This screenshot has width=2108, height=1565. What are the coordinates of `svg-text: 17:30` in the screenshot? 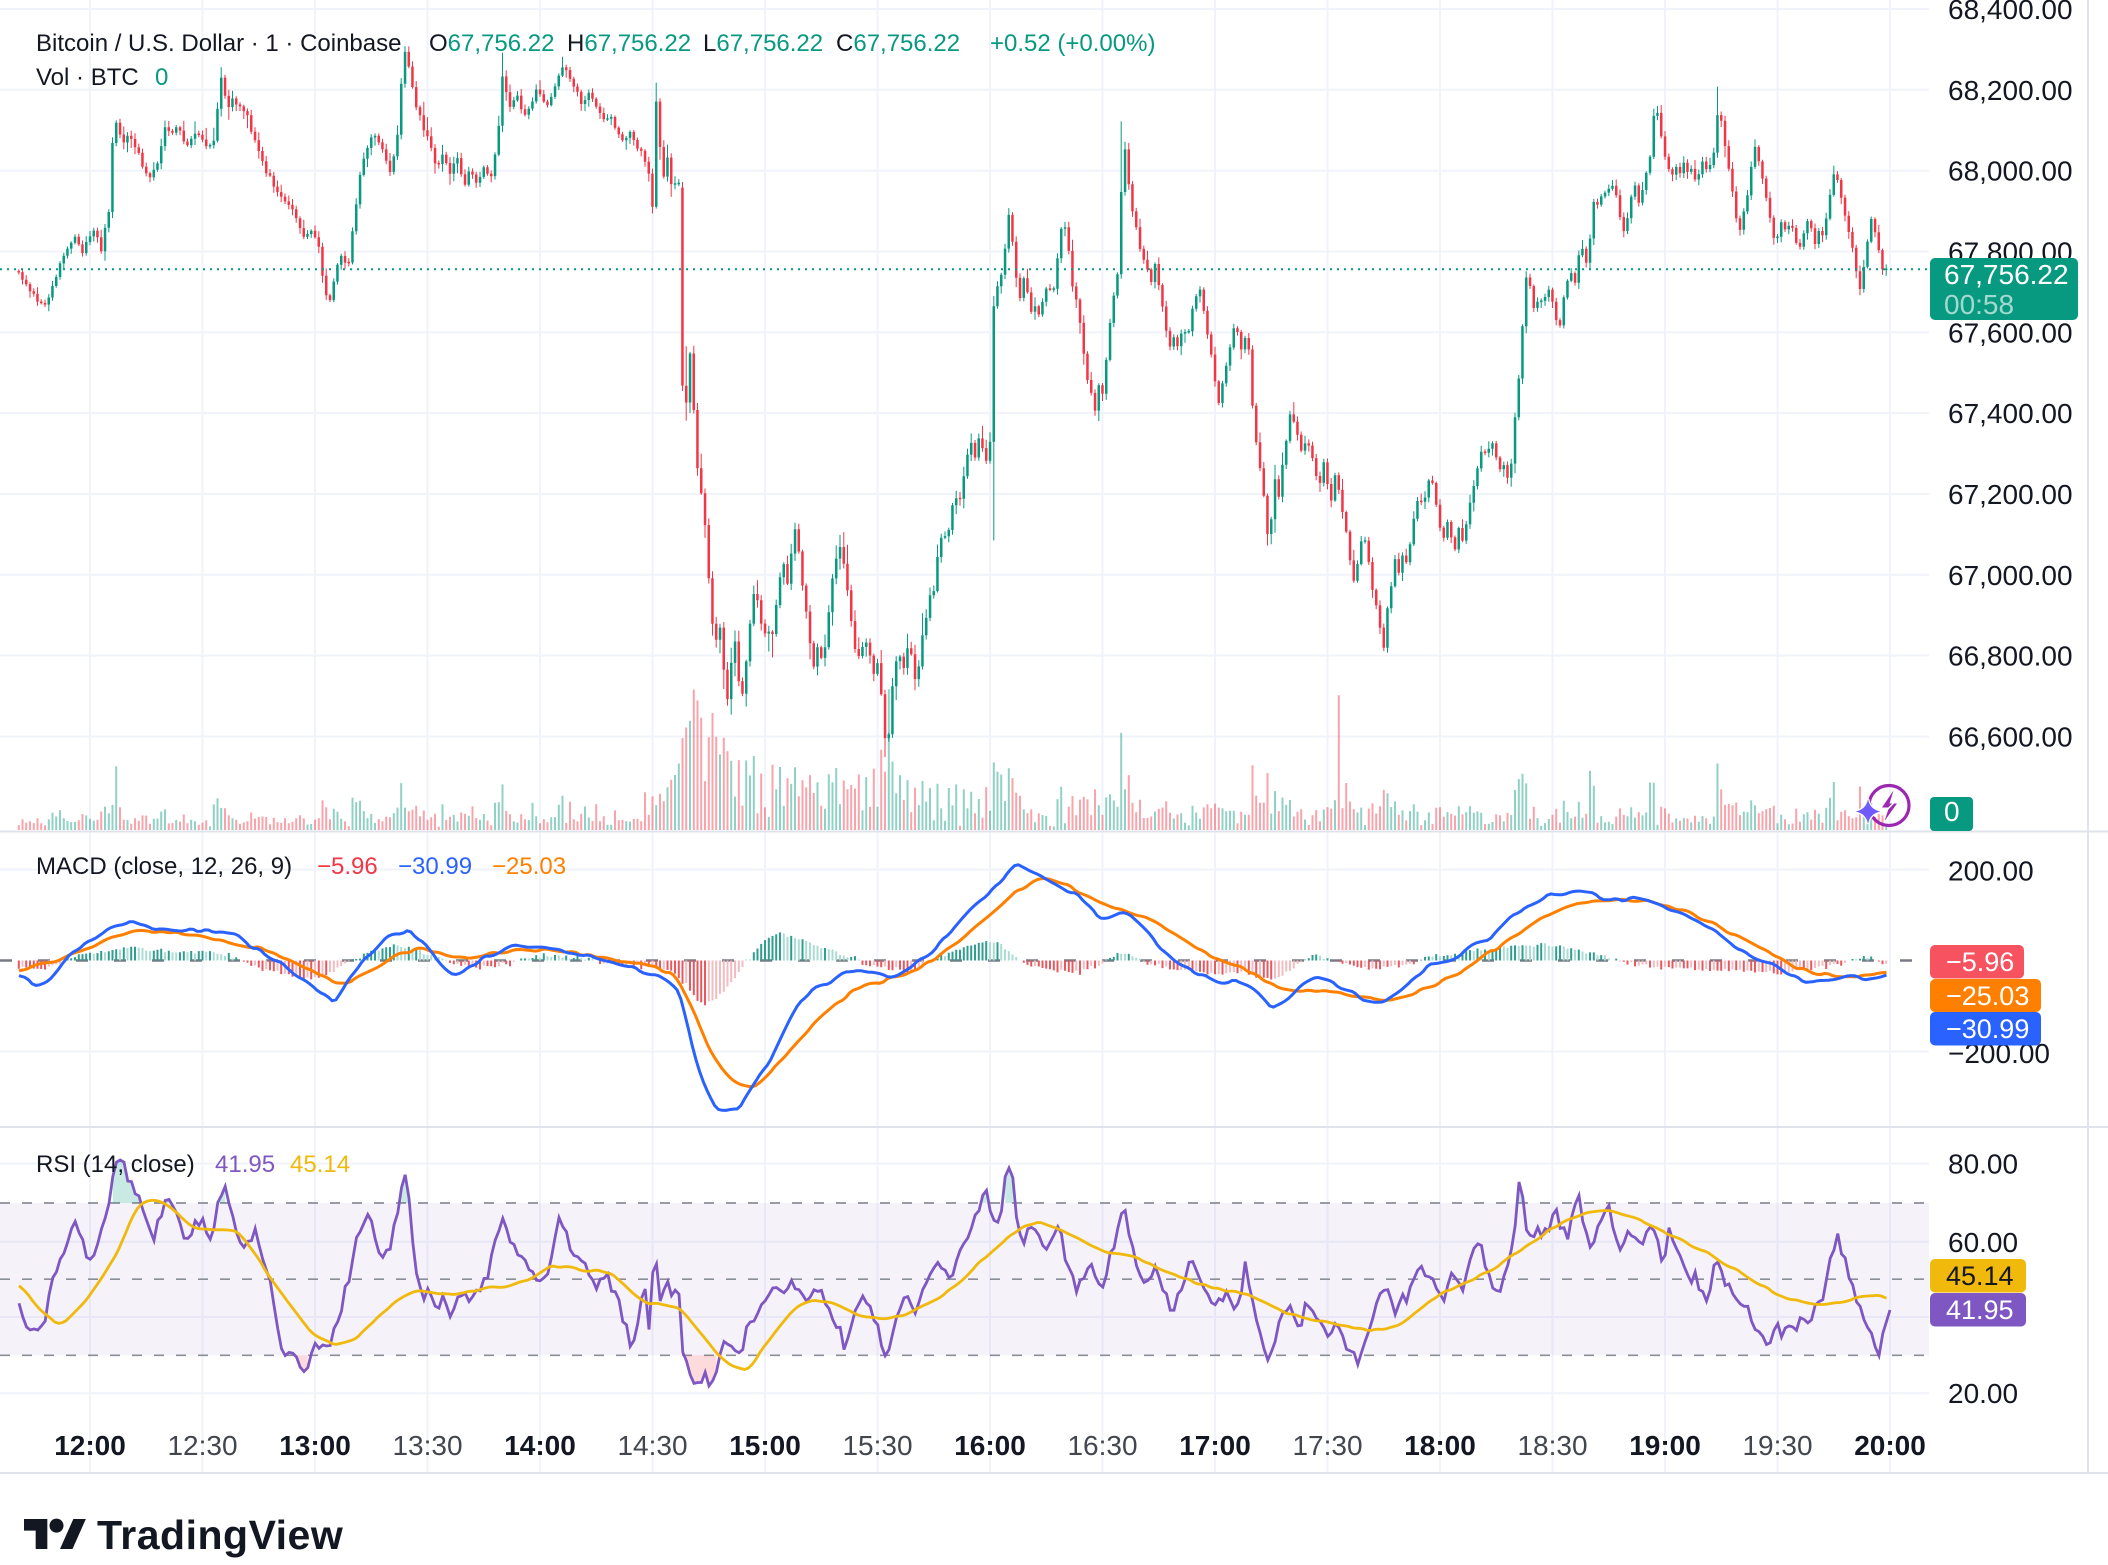 It's located at (1327, 1445).